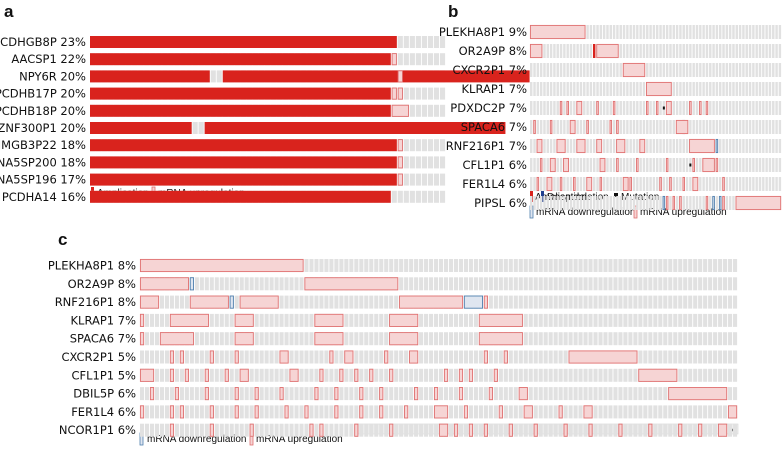 This screenshot has width=784, height=450. What do you see at coordinates (52, 76) in the screenshot?
I see `gene-label: NPY6R 20%` at bounding box center [52, 76].